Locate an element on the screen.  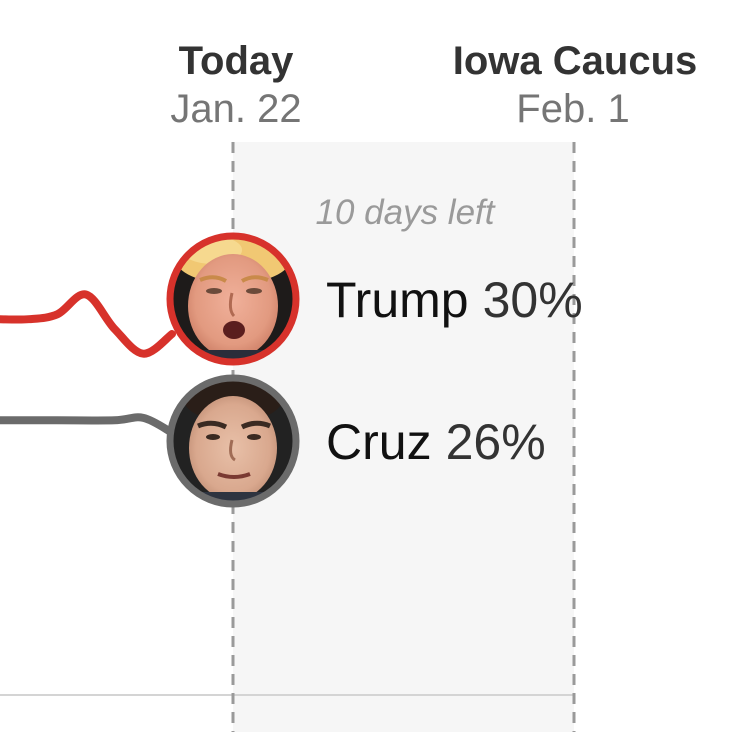
cruz-portrait-icon is located at coordinates (233, 441).